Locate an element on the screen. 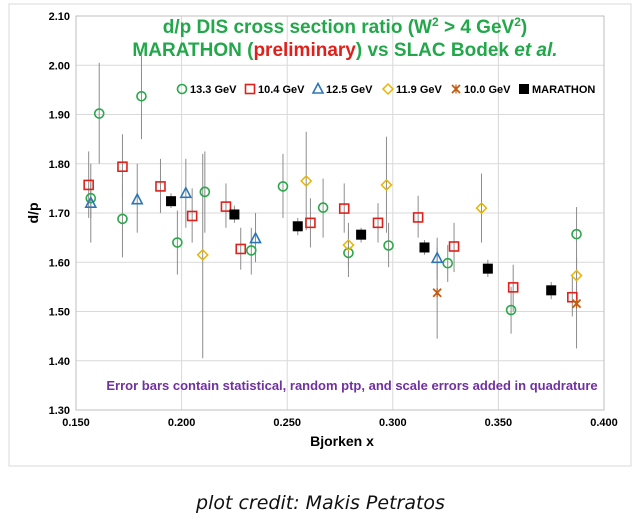 The width and height of the screenshot is (641, 528). y-tick-label: 1.50 is located at coordinates (59, 313).